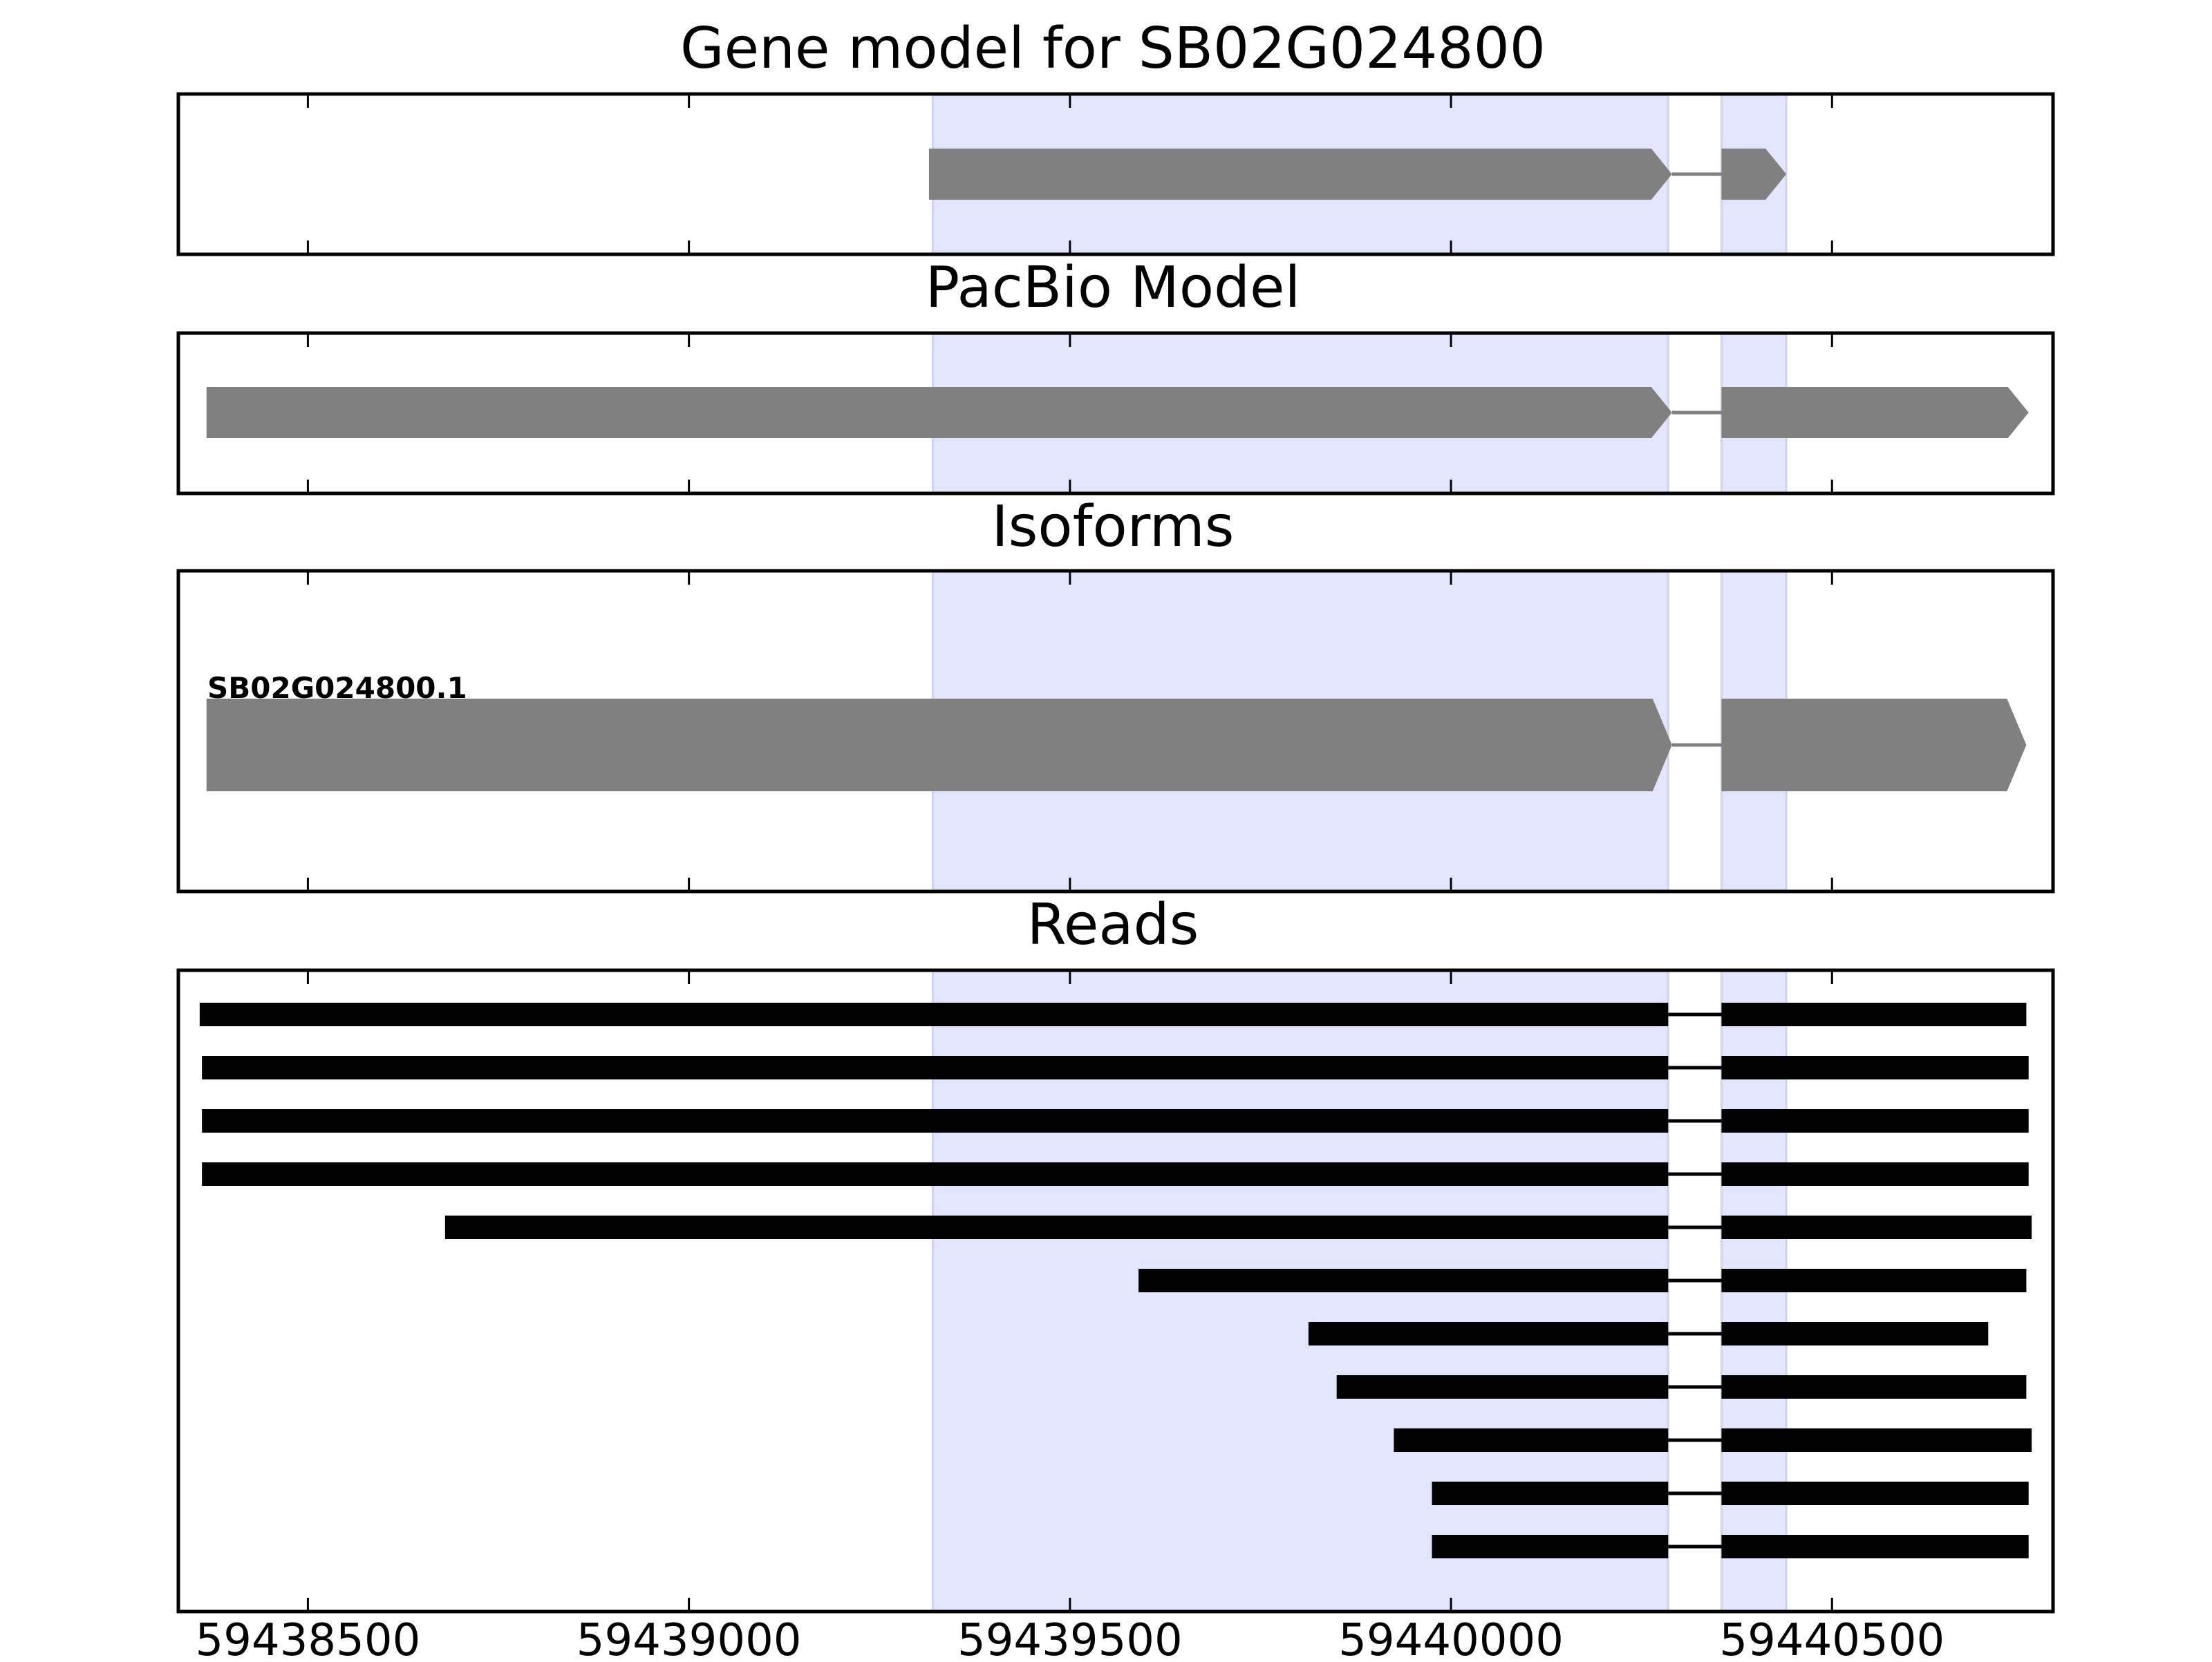 The image size is (2212, 1662). Describe the element at coordinates (1831, 1637) in the screenshot. I see `x-tick-label: 59440500` at that location.